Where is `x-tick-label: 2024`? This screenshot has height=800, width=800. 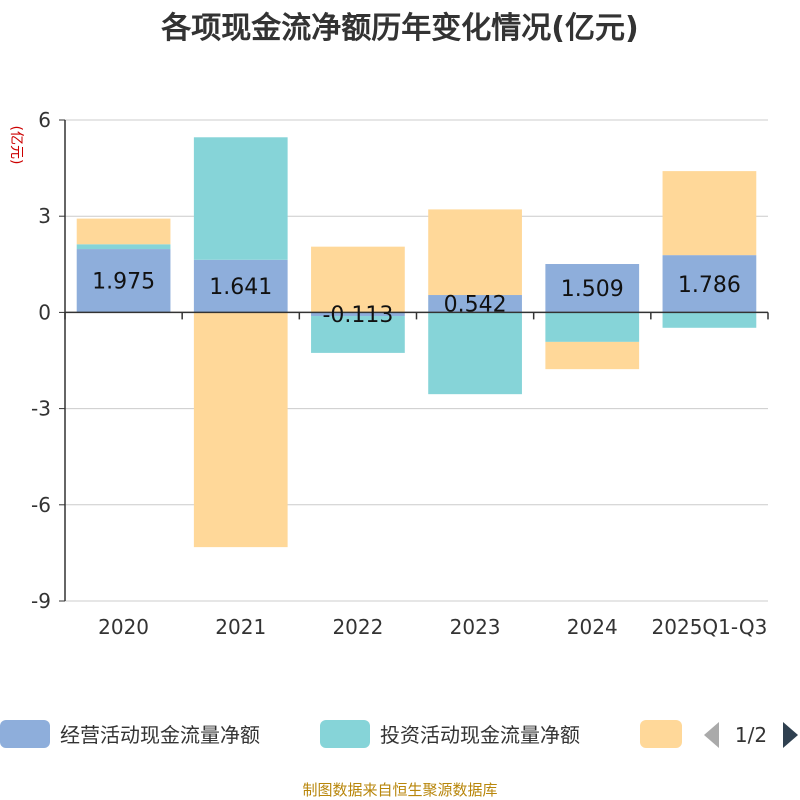 x-tick-label: 2024 is located at coordinates (592, 627).